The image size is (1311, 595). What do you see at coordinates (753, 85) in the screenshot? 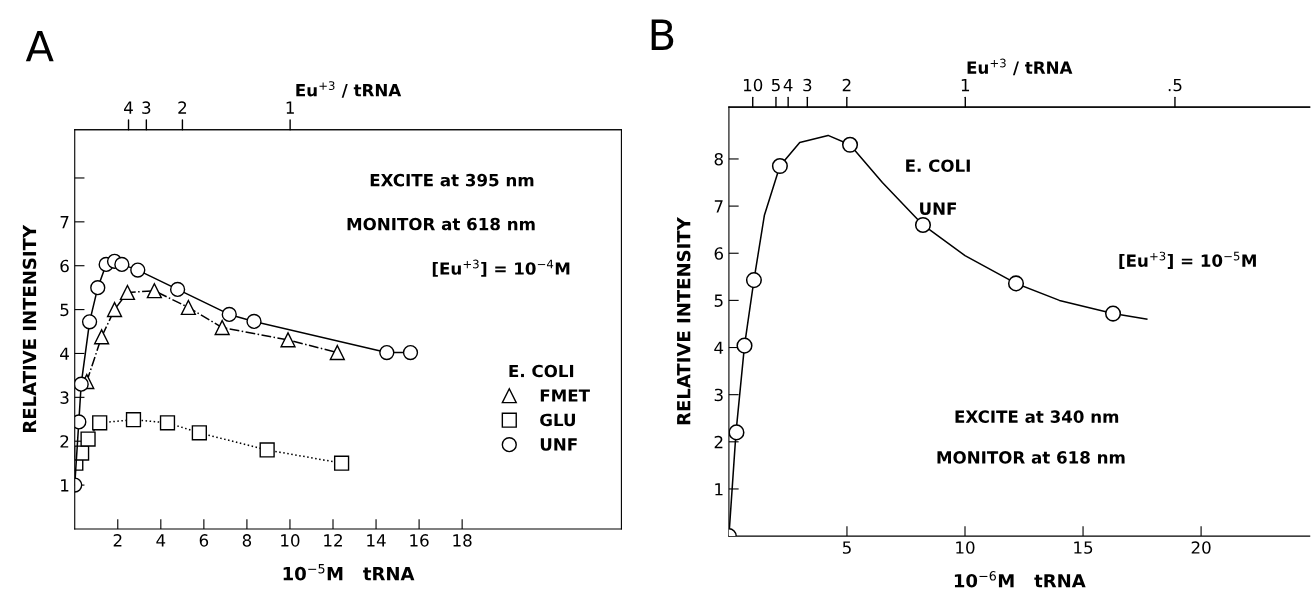
I see `text: 10` at bounding box center [753, 85].